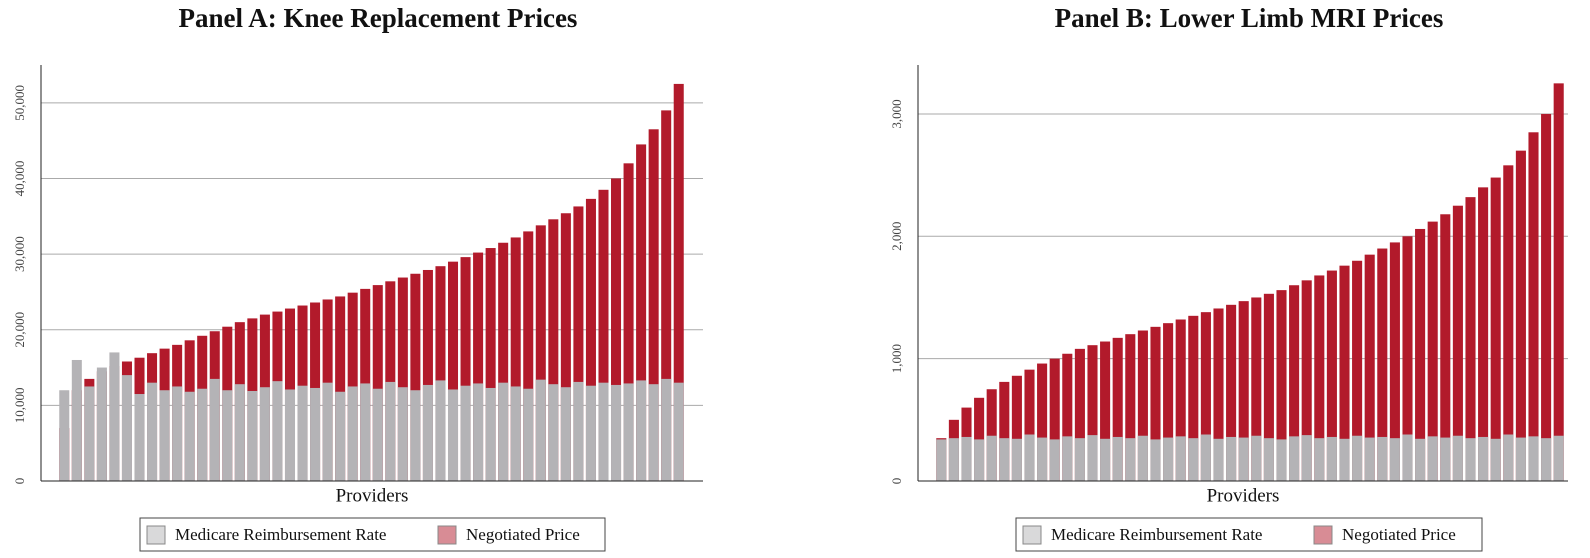  Describe the element at coordinates (156, 535) in the screenshot. I see `legend-swatch` at that location.